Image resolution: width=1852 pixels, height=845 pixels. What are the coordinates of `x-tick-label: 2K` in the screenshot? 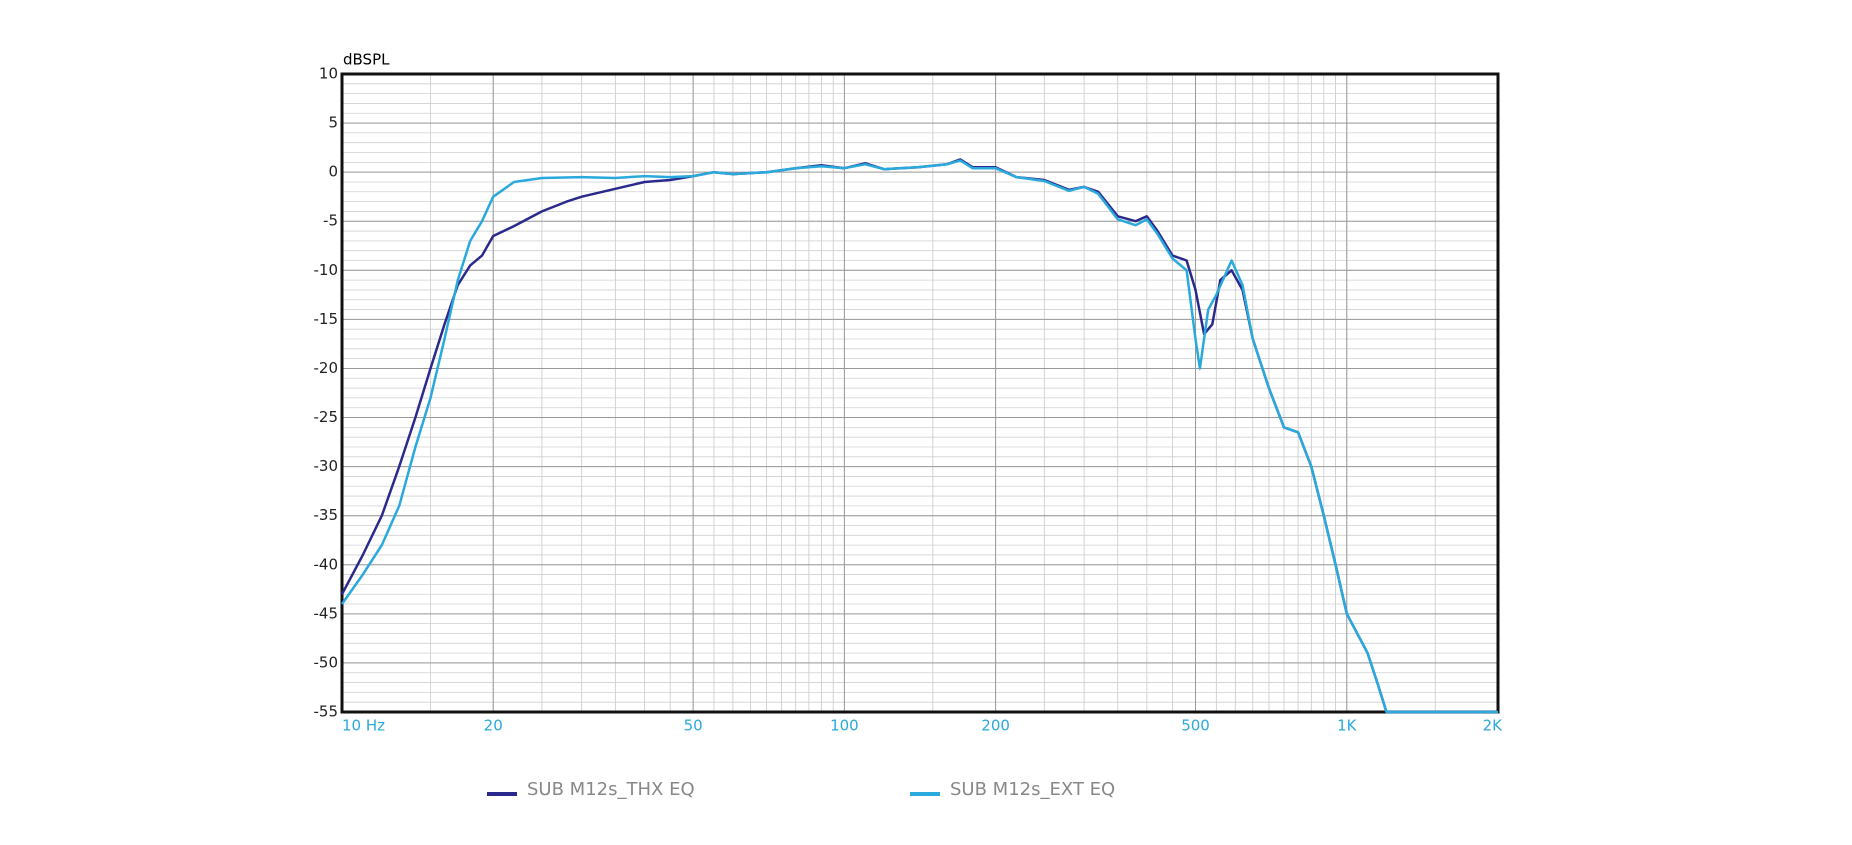 It's located at (1493, 726).